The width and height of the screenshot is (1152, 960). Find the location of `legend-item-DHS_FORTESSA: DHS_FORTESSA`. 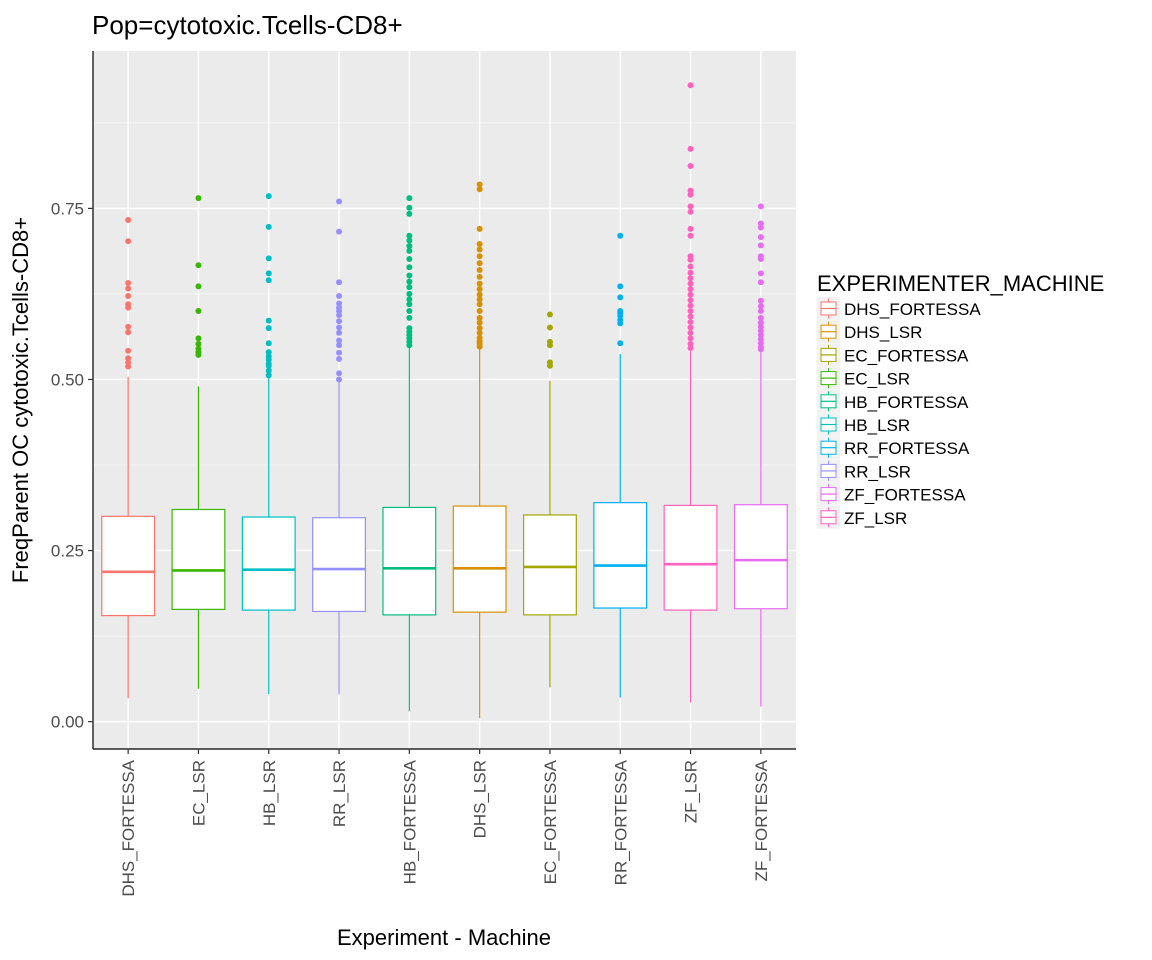

legend-item-DHS_FORTESSA: DHS_FORTESSA is located at coordinates (899, 308).